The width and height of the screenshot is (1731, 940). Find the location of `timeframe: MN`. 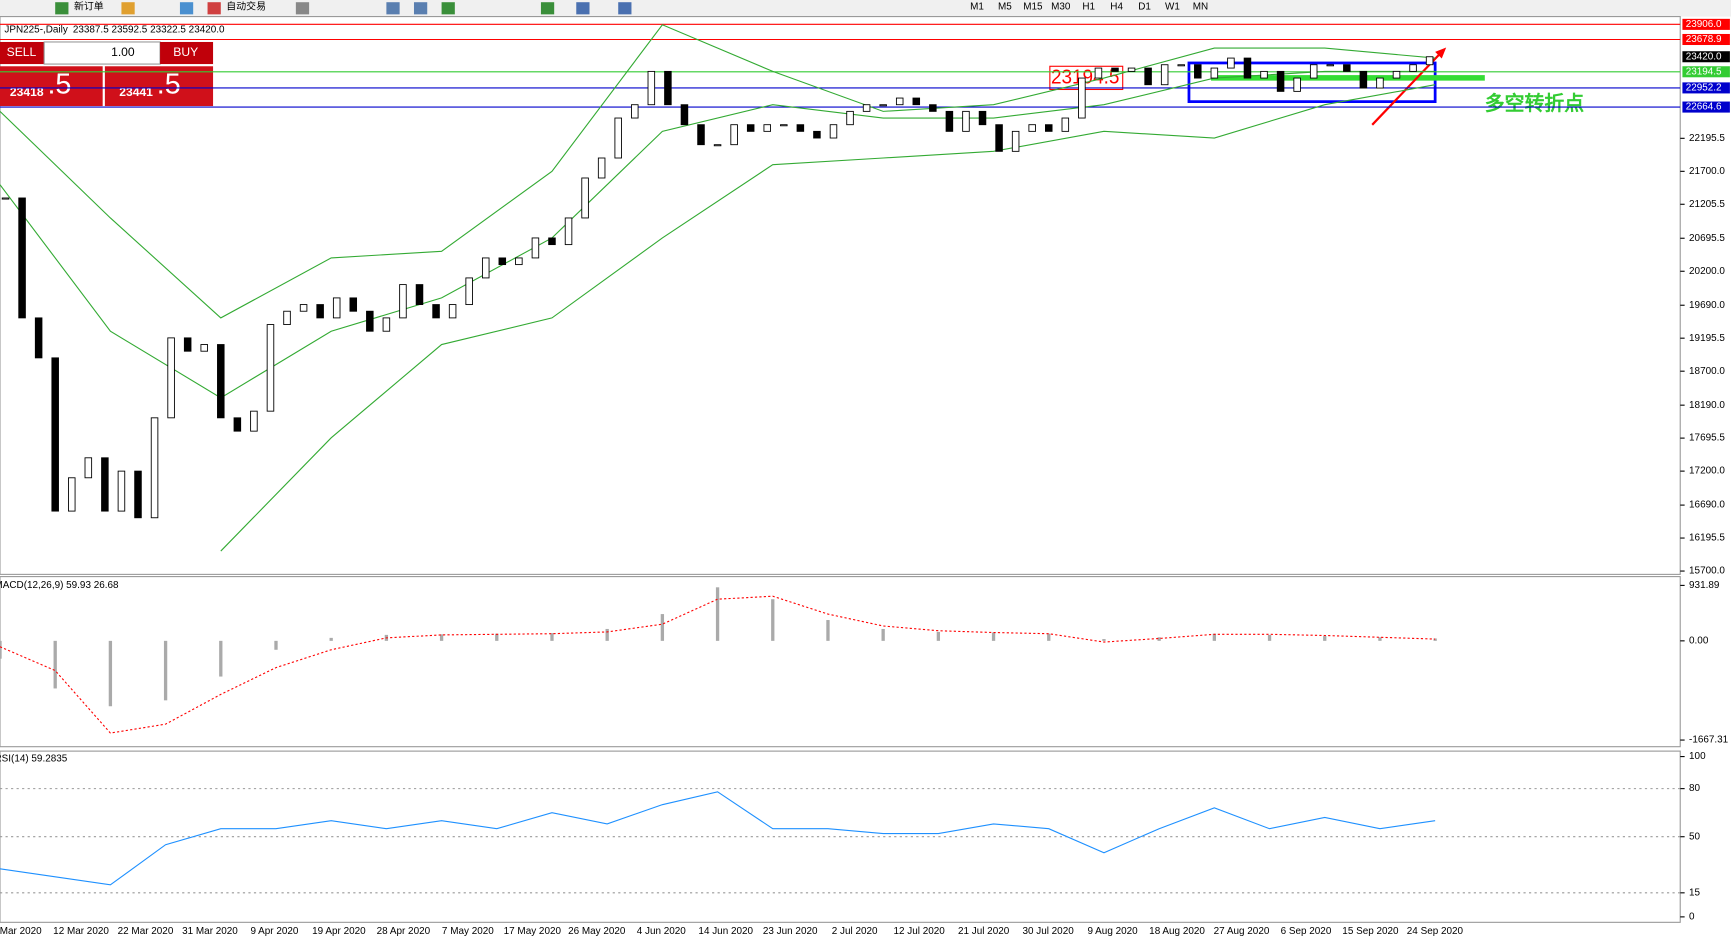

timeframe: MN is located at coordinates (1200, 6).